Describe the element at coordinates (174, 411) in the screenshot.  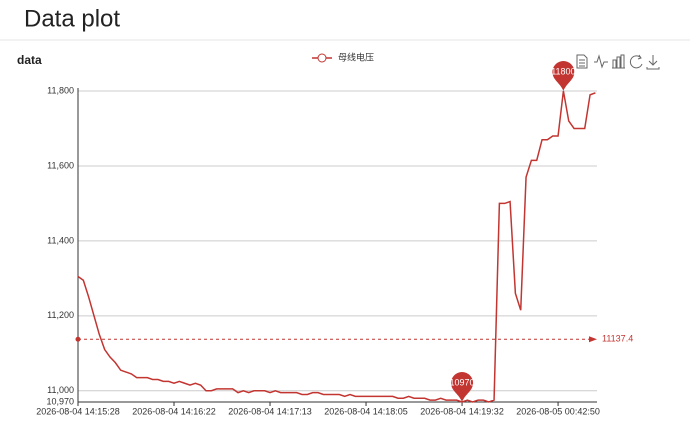
I see `x-tick-label: 2026-08-04 14:16:22` at that location.